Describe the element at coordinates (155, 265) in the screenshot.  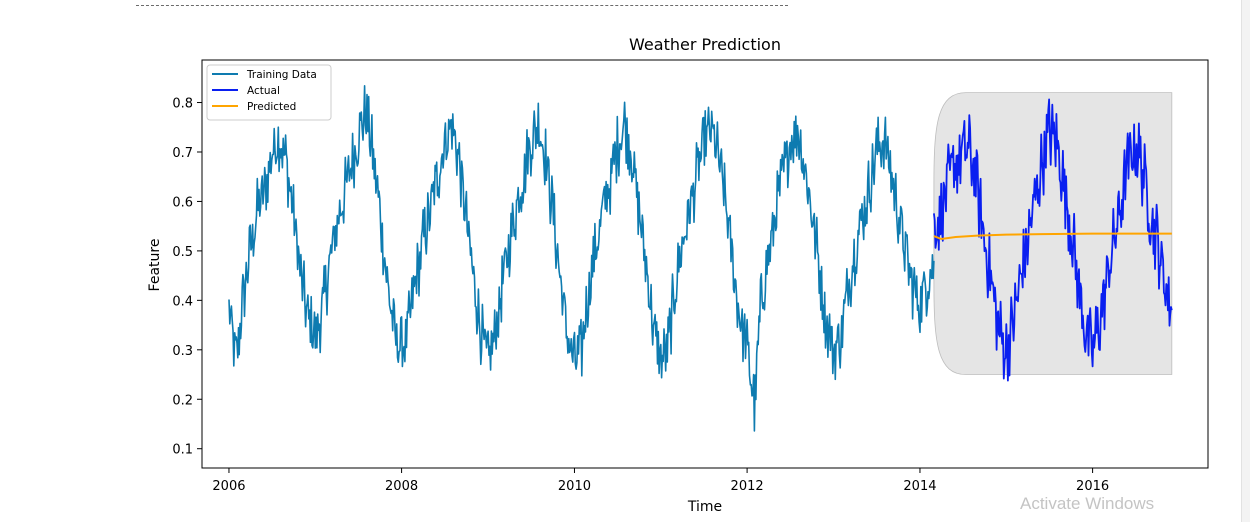
I see `y-axis-label: Feature` at that location.